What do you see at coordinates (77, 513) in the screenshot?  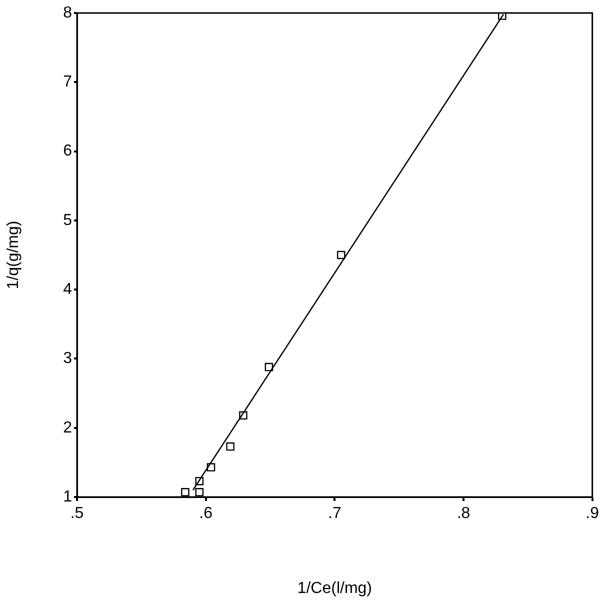 I see `x-tick-label: .5` at bounding box center [77, 513].